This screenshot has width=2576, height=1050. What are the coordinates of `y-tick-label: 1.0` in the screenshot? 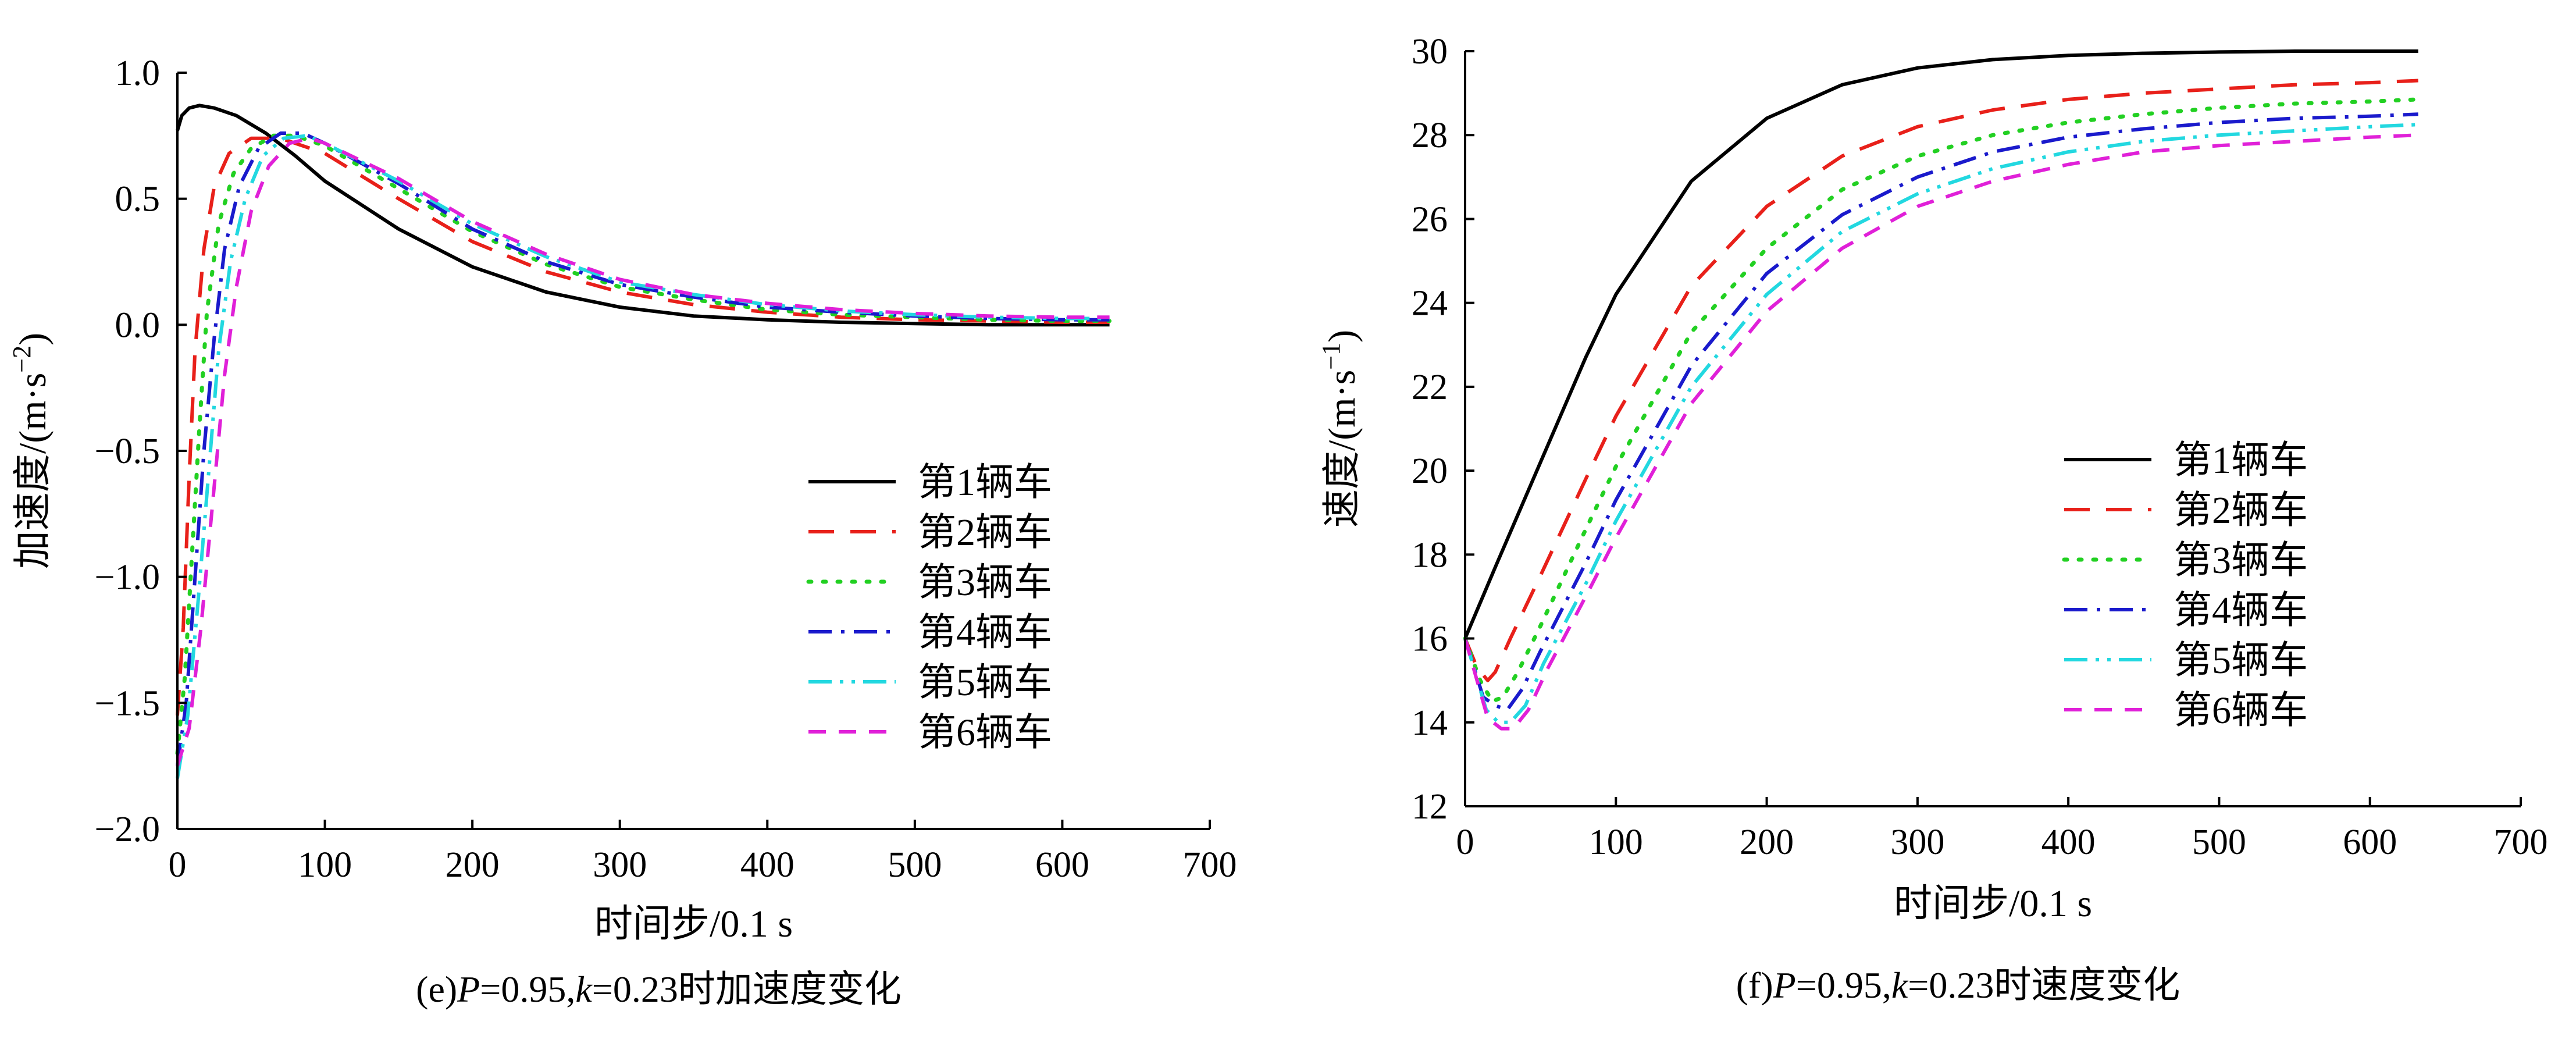 It's located at (138, 73).